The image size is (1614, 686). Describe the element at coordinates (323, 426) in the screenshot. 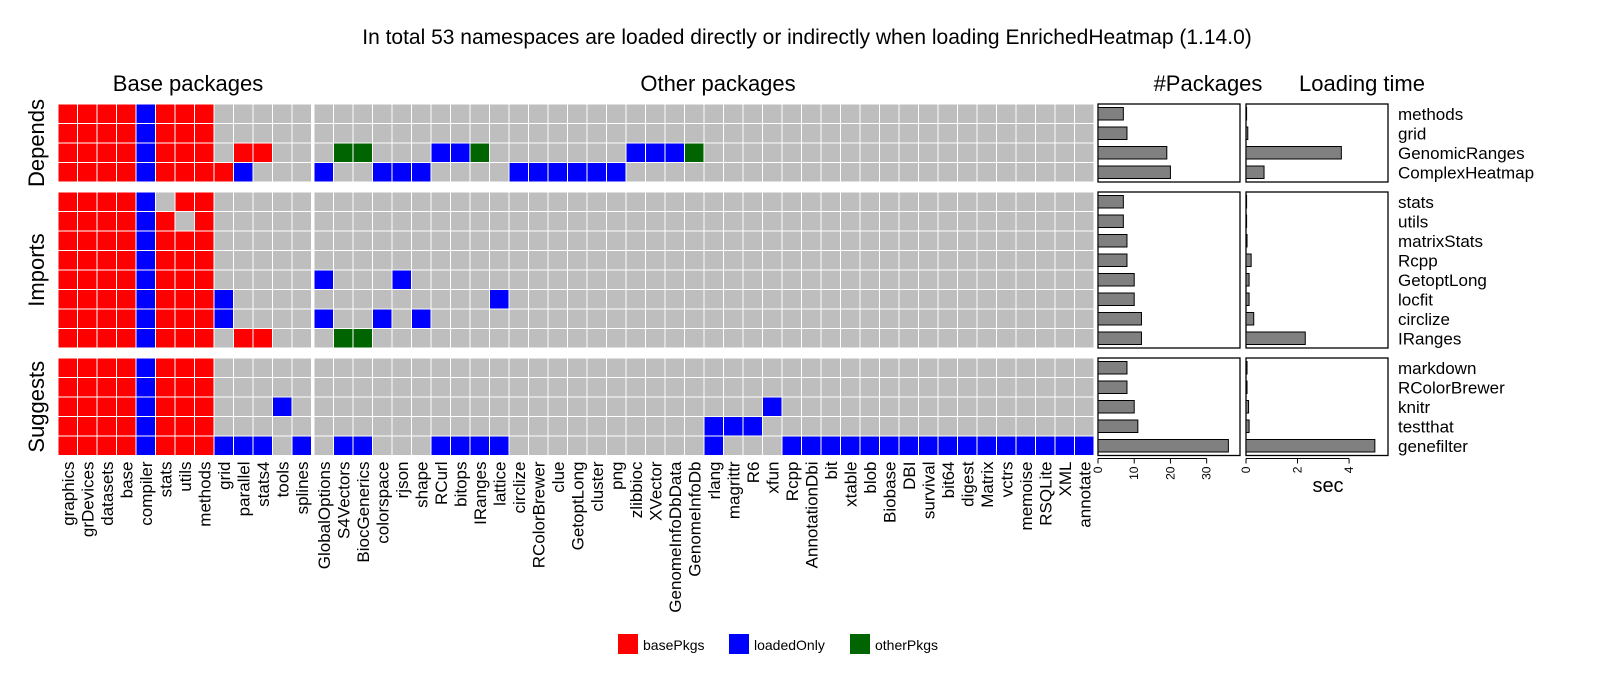

I see `other-cell-testthat-GlobalOptions` at that location.